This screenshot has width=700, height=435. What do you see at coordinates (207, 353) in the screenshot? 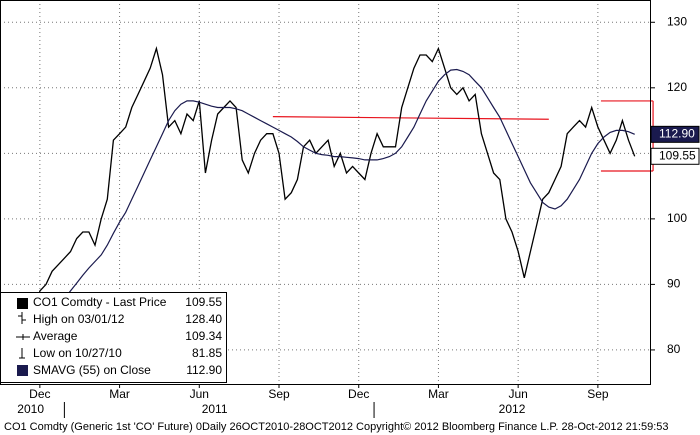
I see `legend-value: 81.85` at bounding box center [207, 353].